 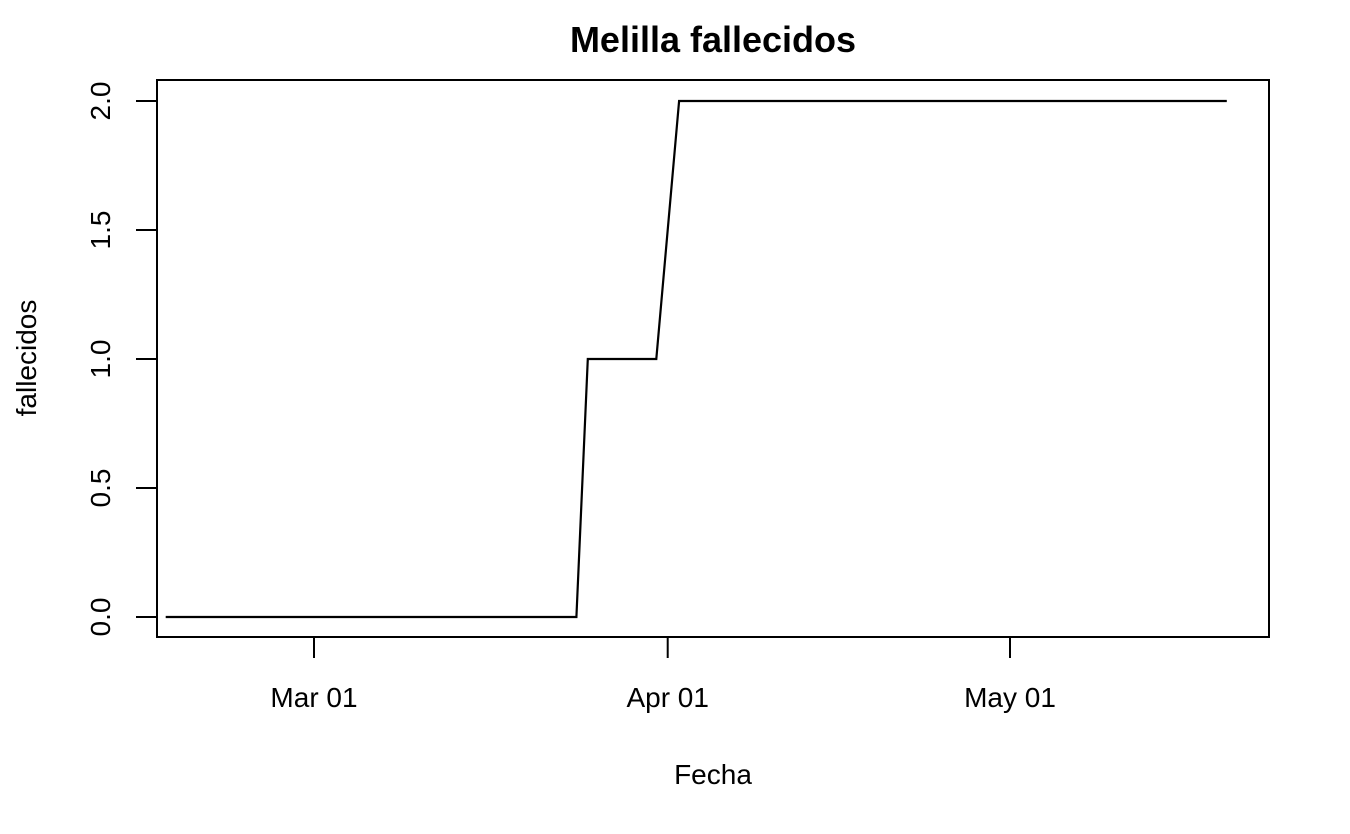 I want to click on x-axis-label: Fecha, so click(x=713, y=774).